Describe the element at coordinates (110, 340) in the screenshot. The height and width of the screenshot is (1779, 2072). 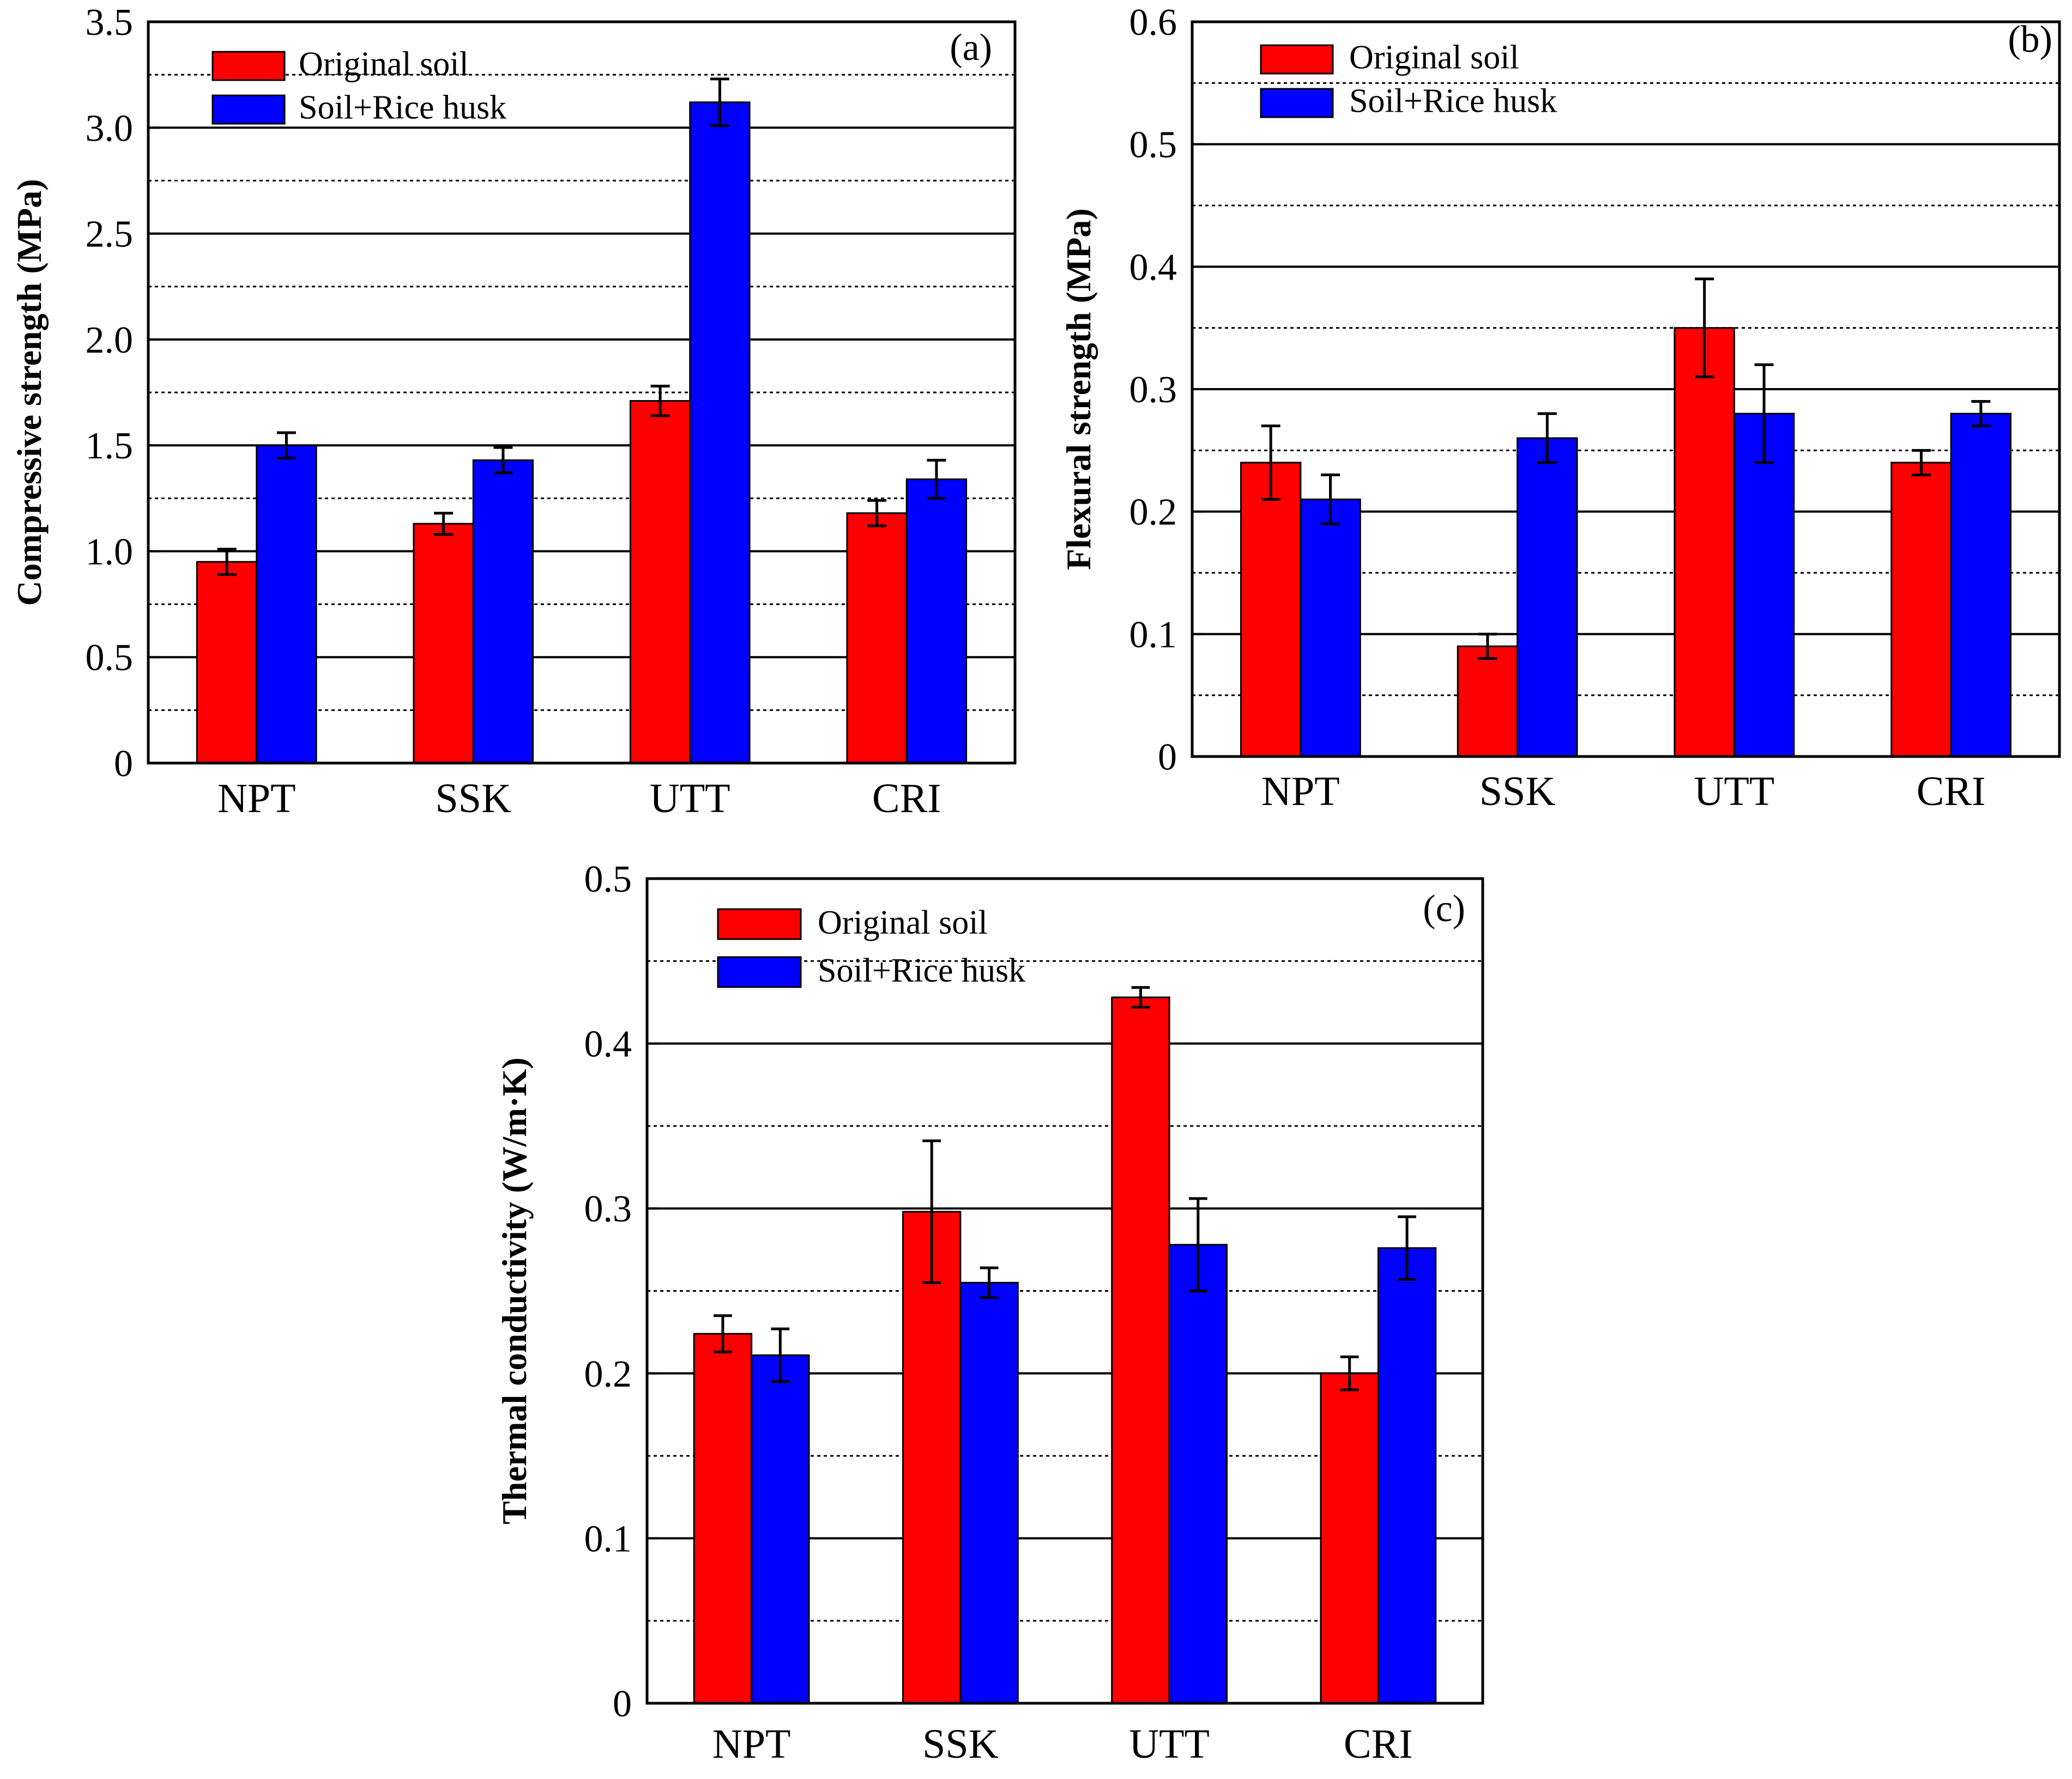
I see `y-tick-label: 2.0` at that location.